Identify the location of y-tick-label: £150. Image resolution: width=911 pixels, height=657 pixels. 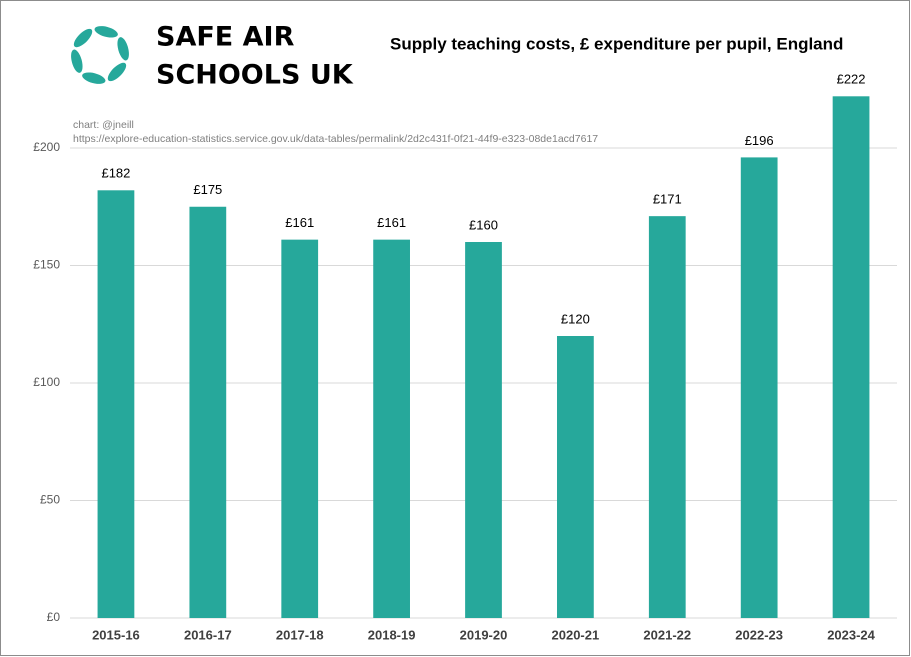
(46, 265).